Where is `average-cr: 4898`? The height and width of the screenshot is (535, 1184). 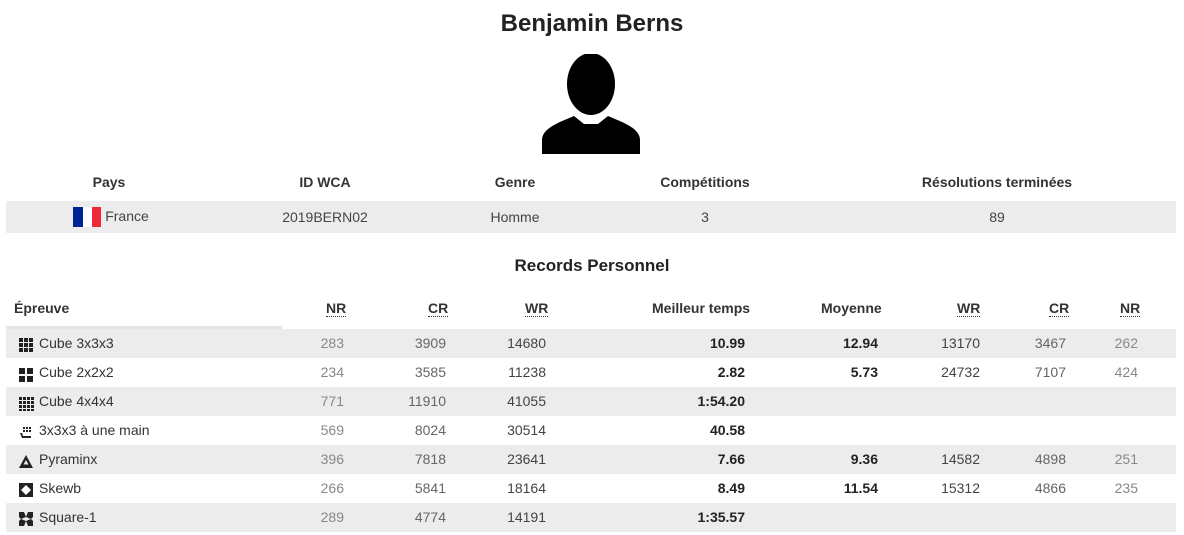
average-cr: 4898 is located at coordinates (1050, 459).